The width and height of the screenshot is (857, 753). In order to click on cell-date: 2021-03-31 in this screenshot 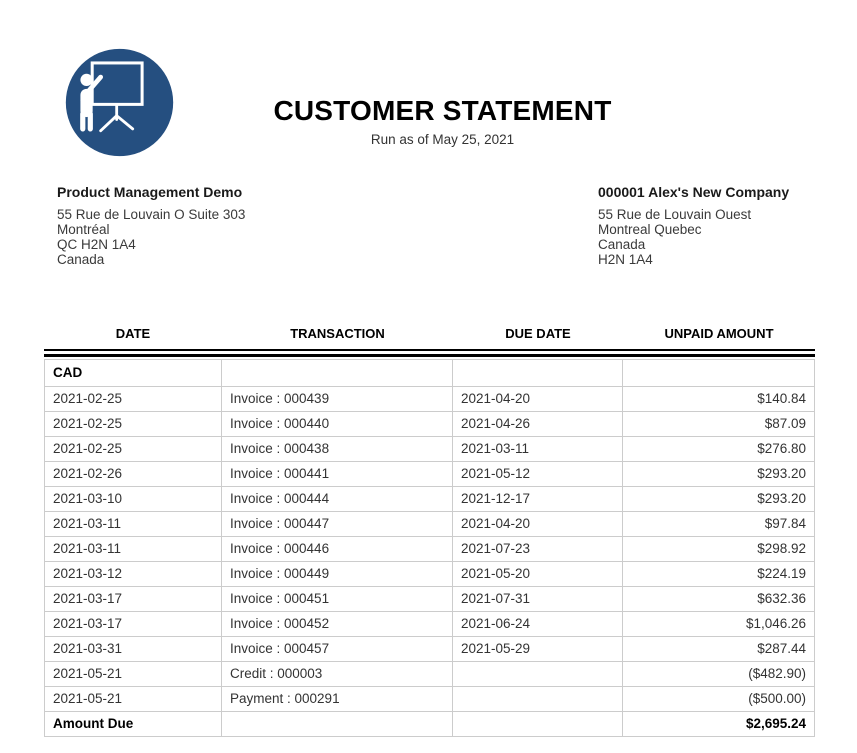, I will do `click(133, 649)`.